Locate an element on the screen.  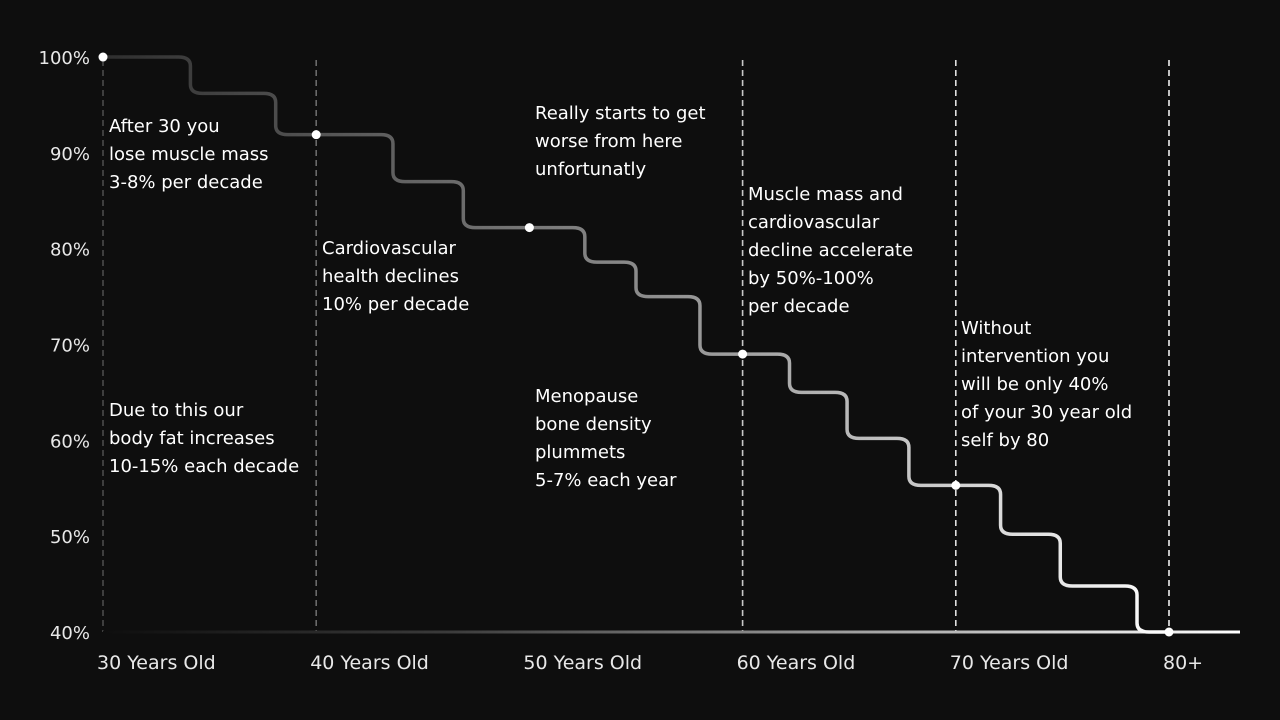
annotation-line: self by 80 is located at coordinates (1005, 440).